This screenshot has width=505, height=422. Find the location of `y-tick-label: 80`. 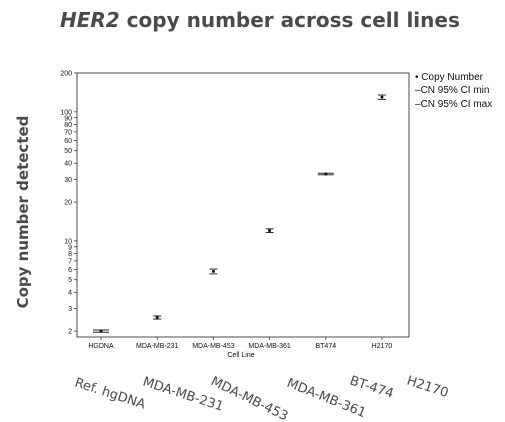

y-tick-label: 80 is located at coordinates (68, 125).